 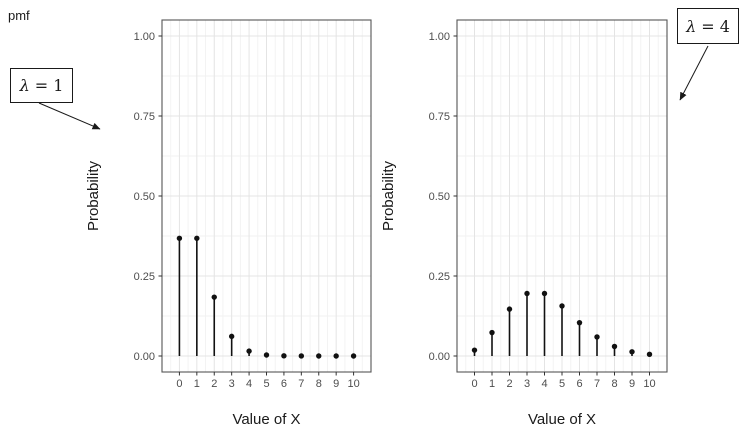 I want to click on figure-corner-label: pmf, so click(x=19, y=15).